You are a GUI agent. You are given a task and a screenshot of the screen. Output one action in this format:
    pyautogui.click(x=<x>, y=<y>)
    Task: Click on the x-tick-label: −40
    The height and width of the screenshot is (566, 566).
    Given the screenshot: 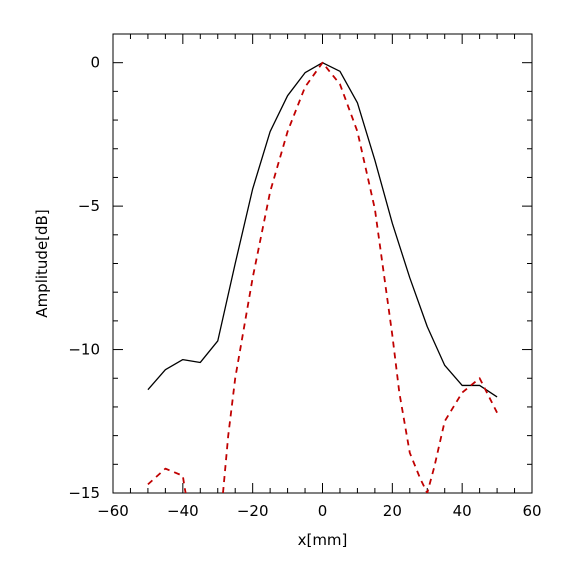 What is the action you would take?
    pyautogui.click(x=183, y=511)
    